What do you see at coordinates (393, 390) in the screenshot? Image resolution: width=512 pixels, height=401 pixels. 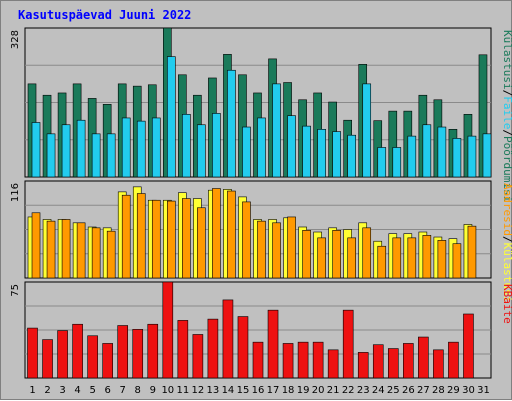 I see `x-tick-label-day-25: 25` at bounding box center [393, 390].